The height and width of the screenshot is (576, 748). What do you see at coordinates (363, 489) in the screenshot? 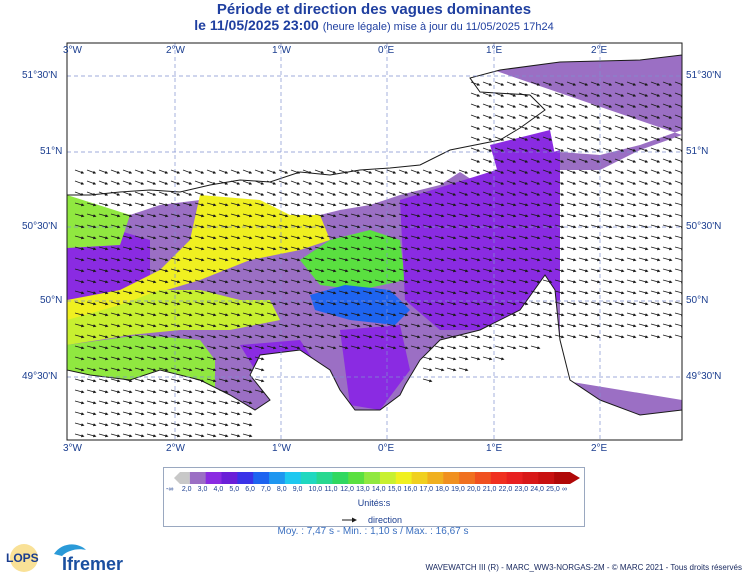
I see `legend-tick-label: 13,0` at bounding box center [363, 489].